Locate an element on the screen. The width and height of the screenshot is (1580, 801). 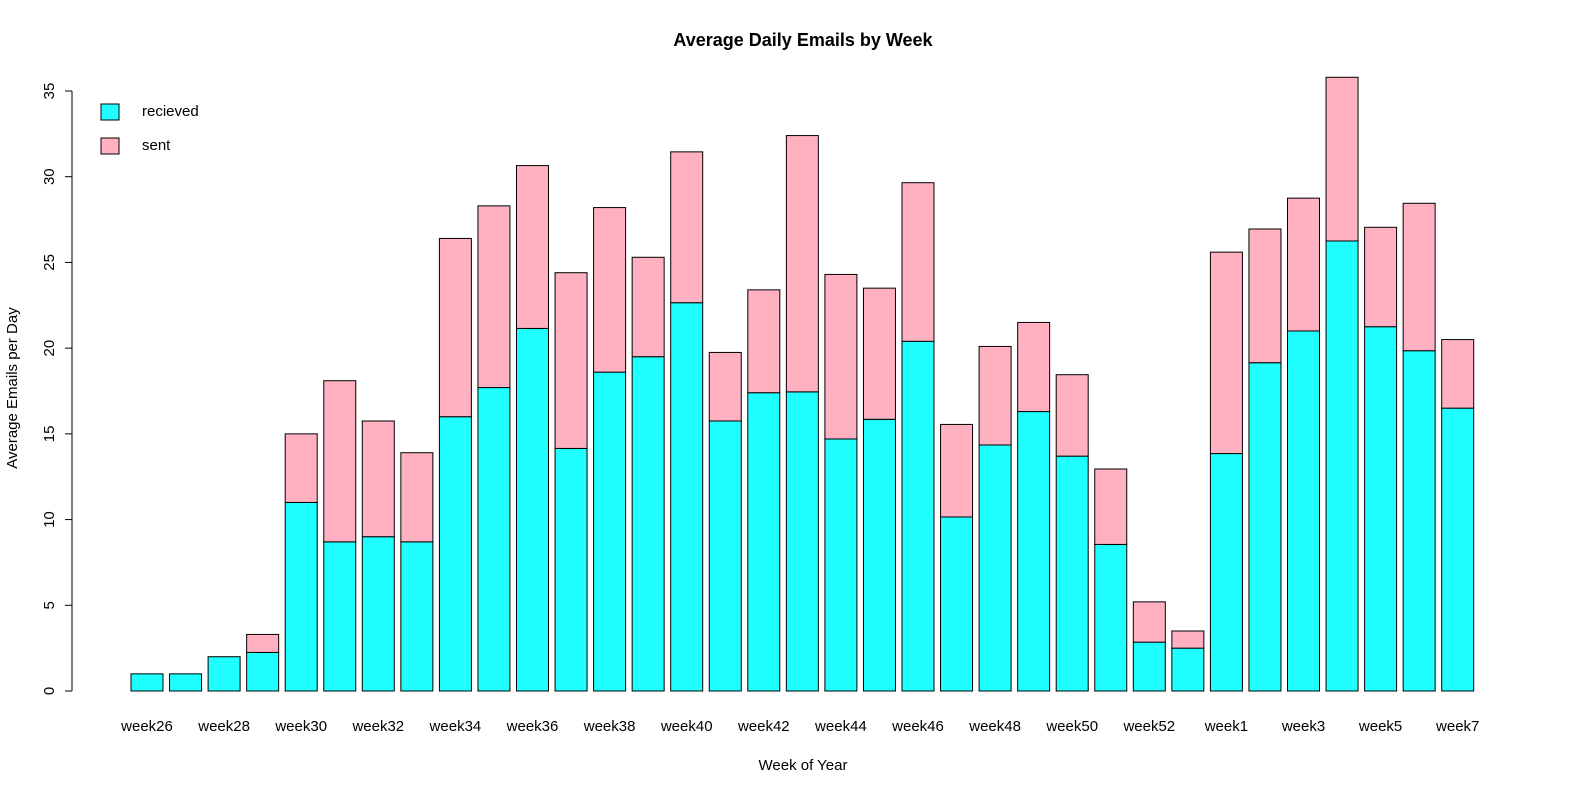
x-tick-label: week42 is located at coordinates (763, 726).